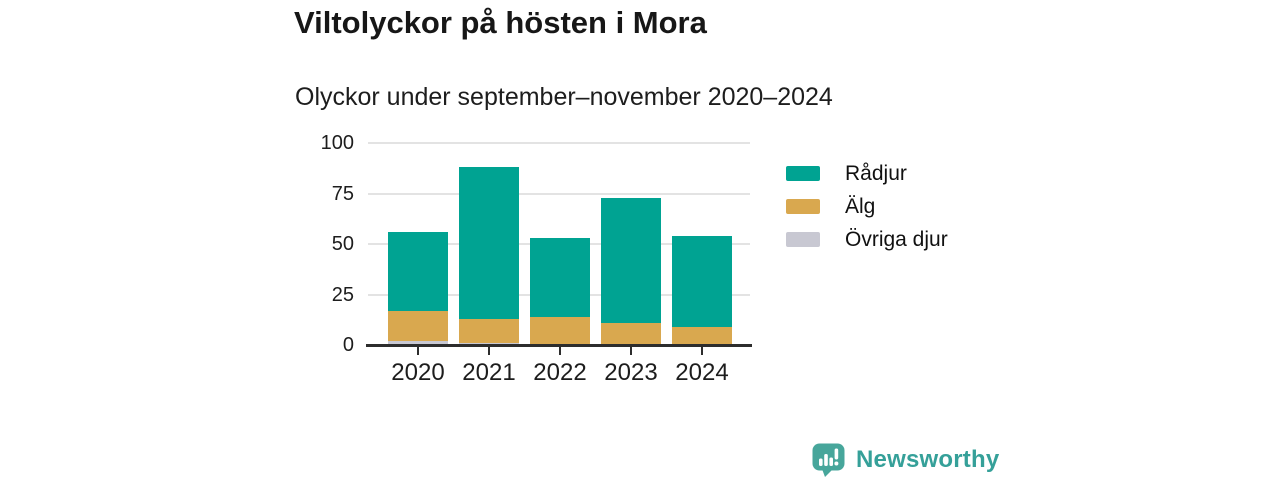 The height and width of the screenshot is (480, 1280). What do you see at coordinates (337, 143) in the screenshot?
I see `y-axis-label: 100` at bounding box center [337, 143].